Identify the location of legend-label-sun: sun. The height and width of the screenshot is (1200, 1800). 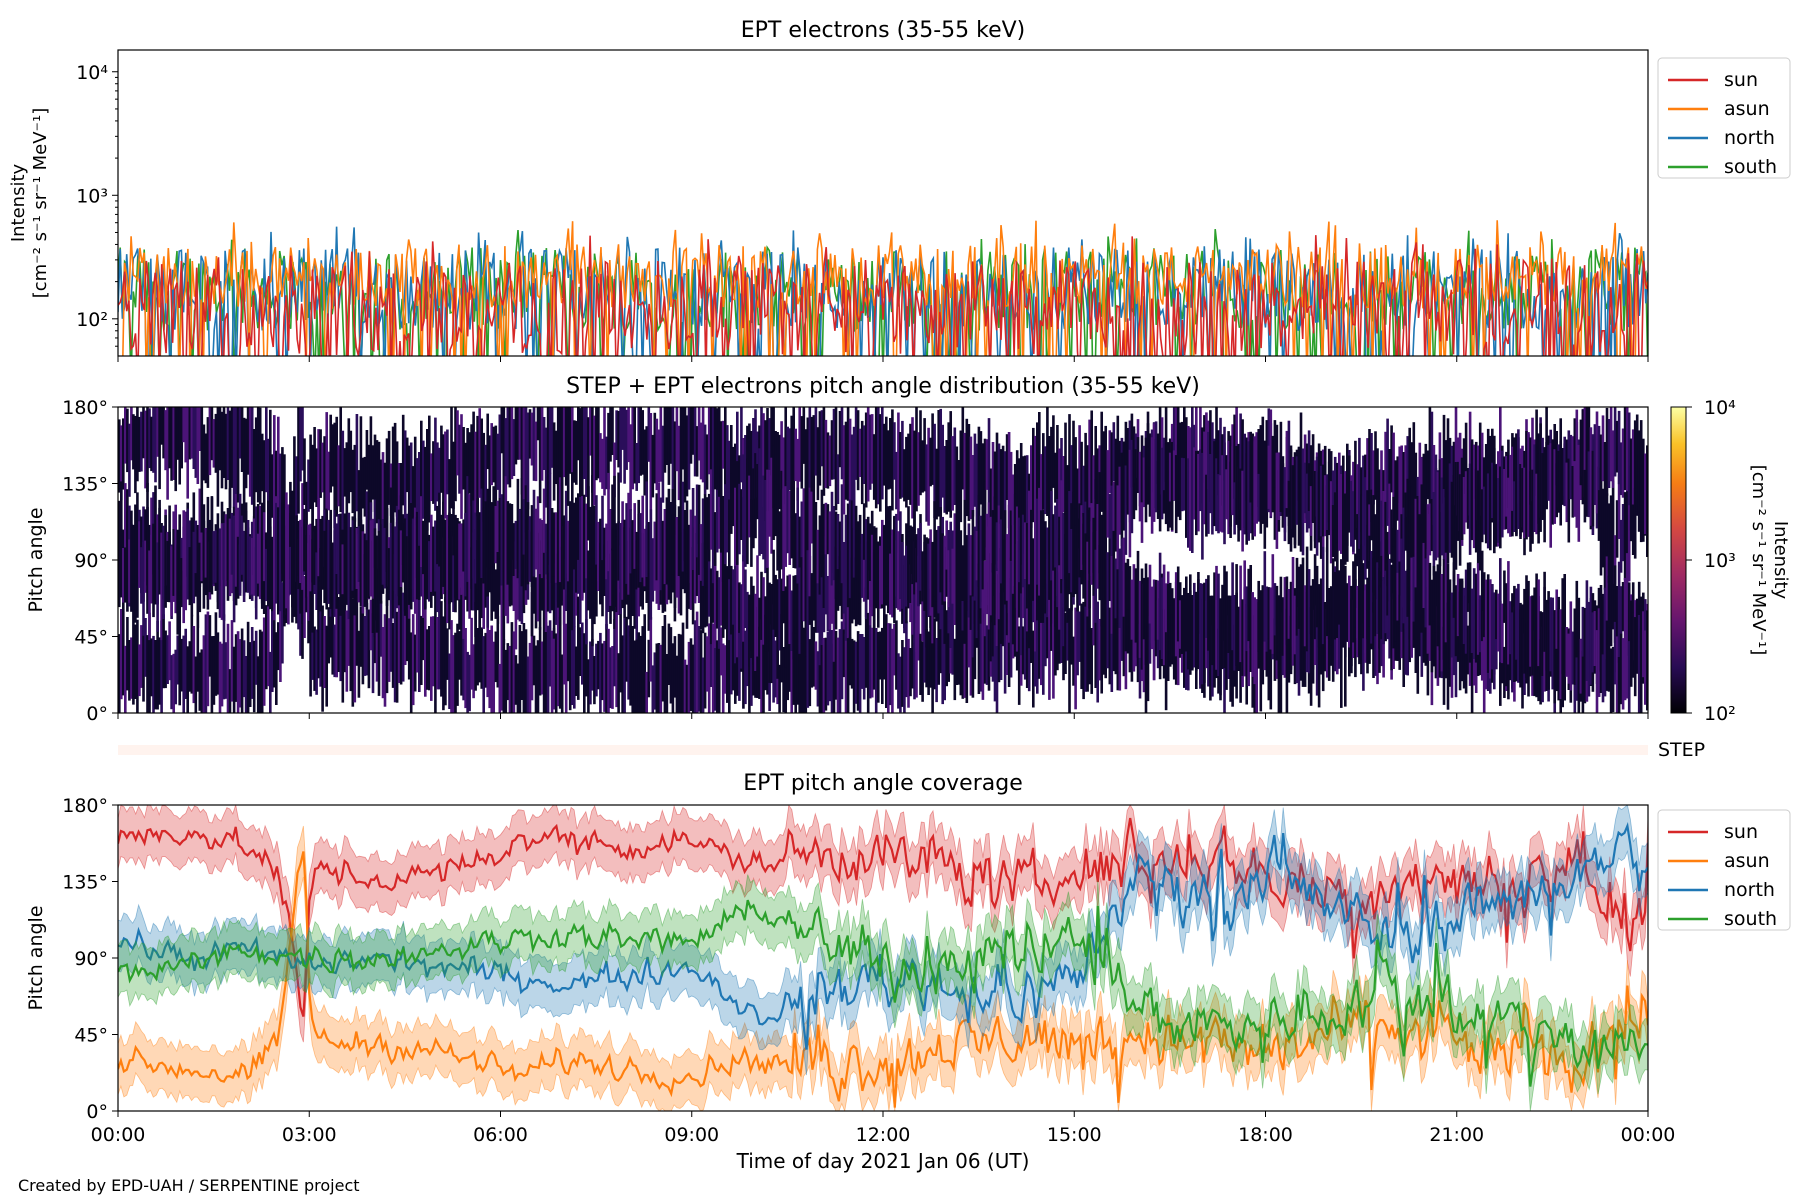
(1741, 832).